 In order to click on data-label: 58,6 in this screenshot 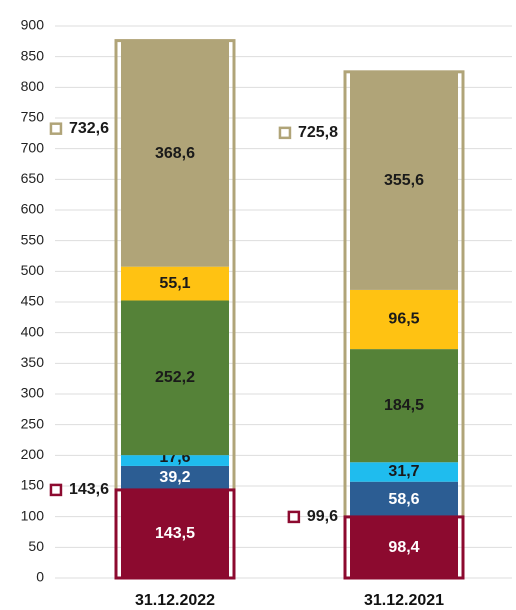, I will do `click(403, 499)`.